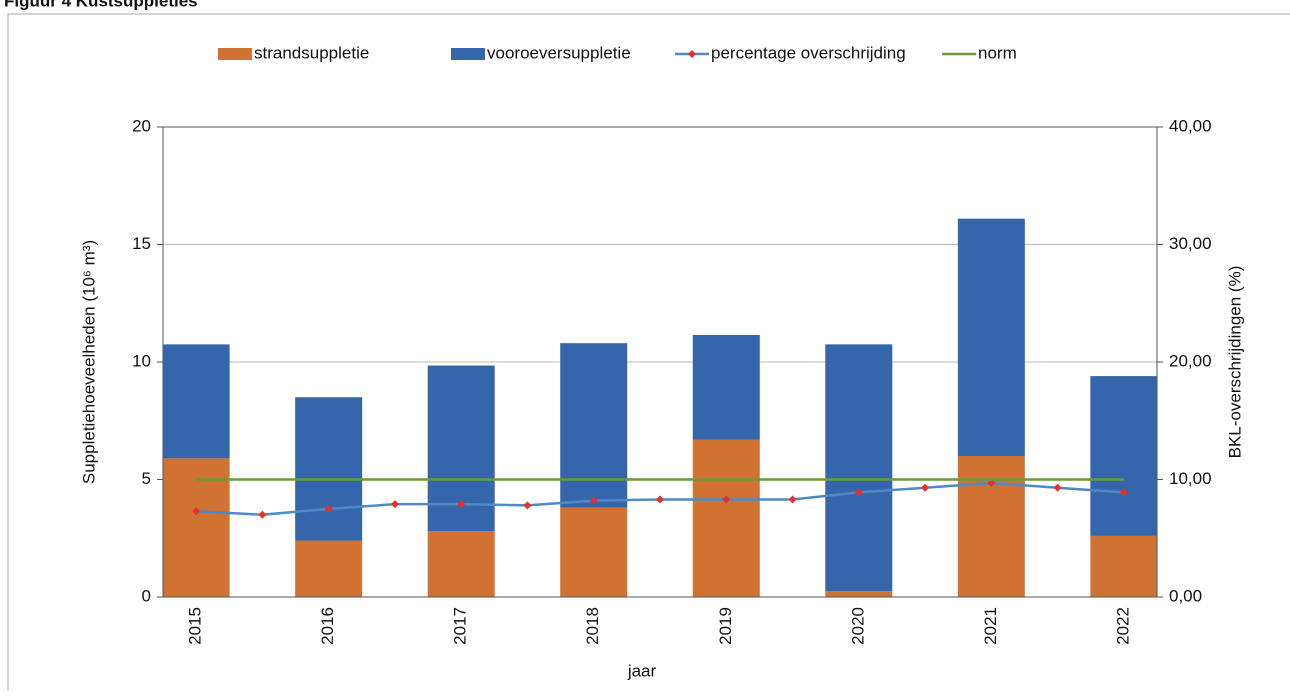 Image resolution: width=1290 pixels, height=696 pixels. Describe the element at coordinates (1122, 626) in the screenshot. I see `x-tick-label: 2022` at that location.